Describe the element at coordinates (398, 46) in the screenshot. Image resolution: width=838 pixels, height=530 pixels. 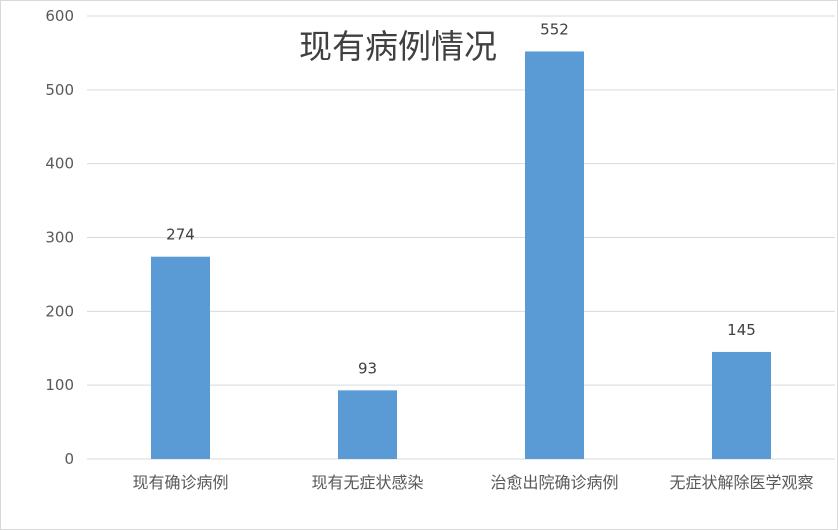
I see `chart-title: 现有病例情况` at that location.